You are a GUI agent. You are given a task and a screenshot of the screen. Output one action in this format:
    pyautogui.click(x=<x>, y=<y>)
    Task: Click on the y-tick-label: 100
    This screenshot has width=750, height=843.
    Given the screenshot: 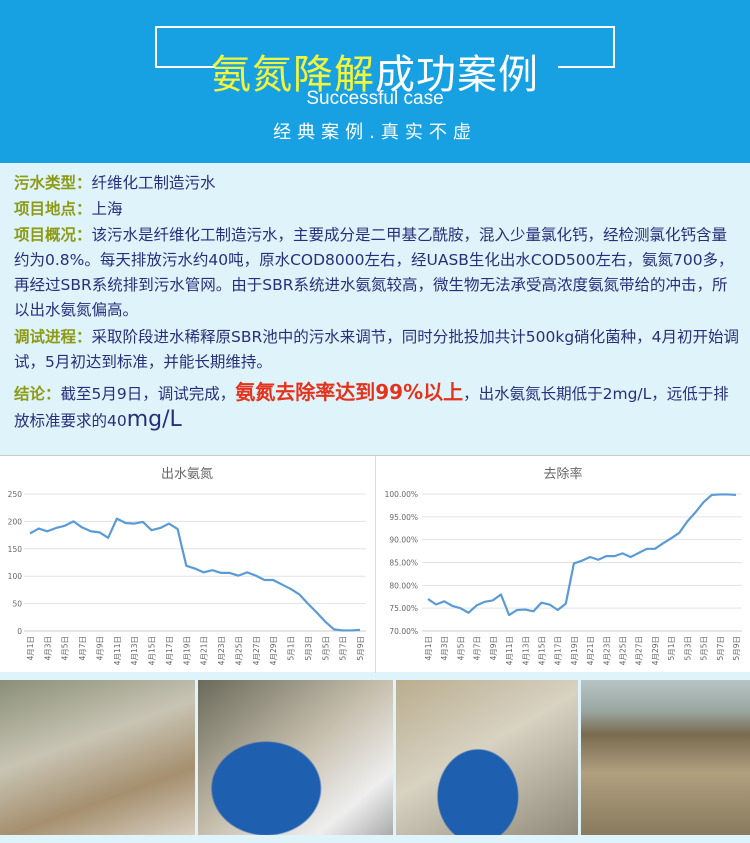 What is the action you would take?
    pyautogui.click(x=15, y=576)
    